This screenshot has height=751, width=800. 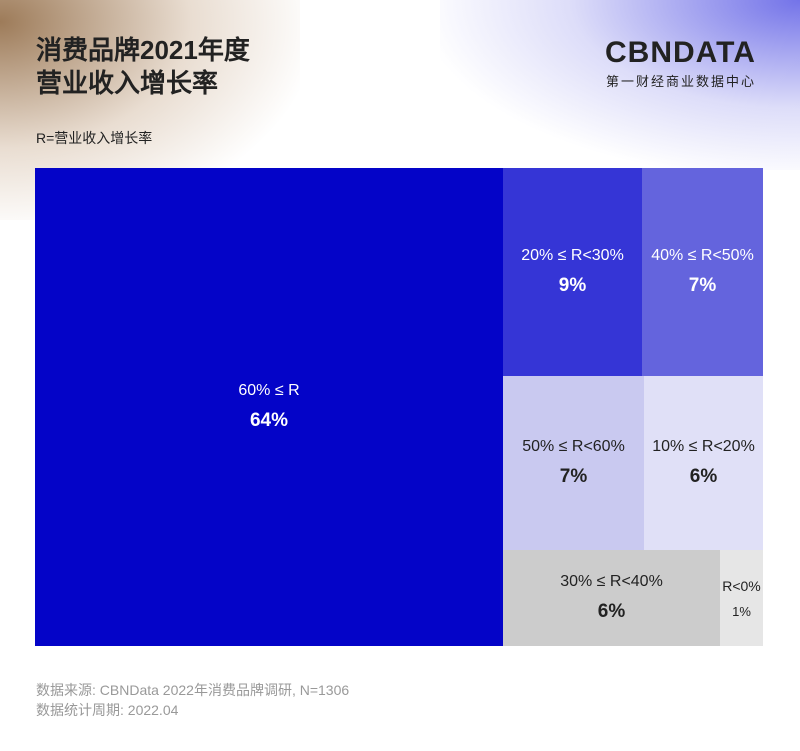 I want to click on cell-value: 1%, so click(x=741, y=611).